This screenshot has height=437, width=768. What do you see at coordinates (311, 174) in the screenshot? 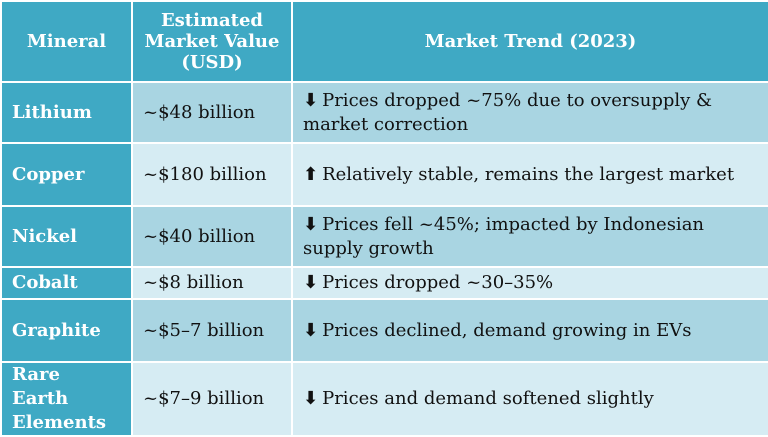
I see `up-arrow-icon: ⬆` at bounding box center [311, 174].